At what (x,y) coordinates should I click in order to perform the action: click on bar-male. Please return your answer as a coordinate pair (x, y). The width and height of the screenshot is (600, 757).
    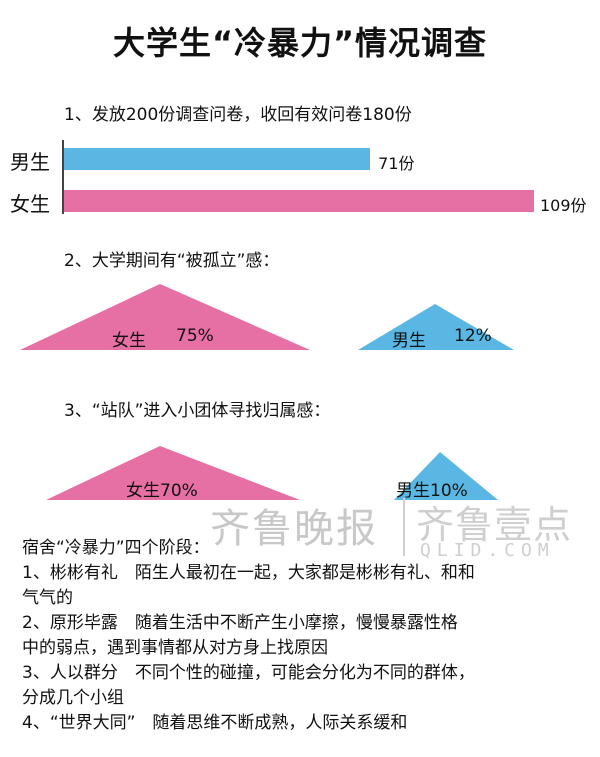
    Looking at the image, I should click on (217, 159).